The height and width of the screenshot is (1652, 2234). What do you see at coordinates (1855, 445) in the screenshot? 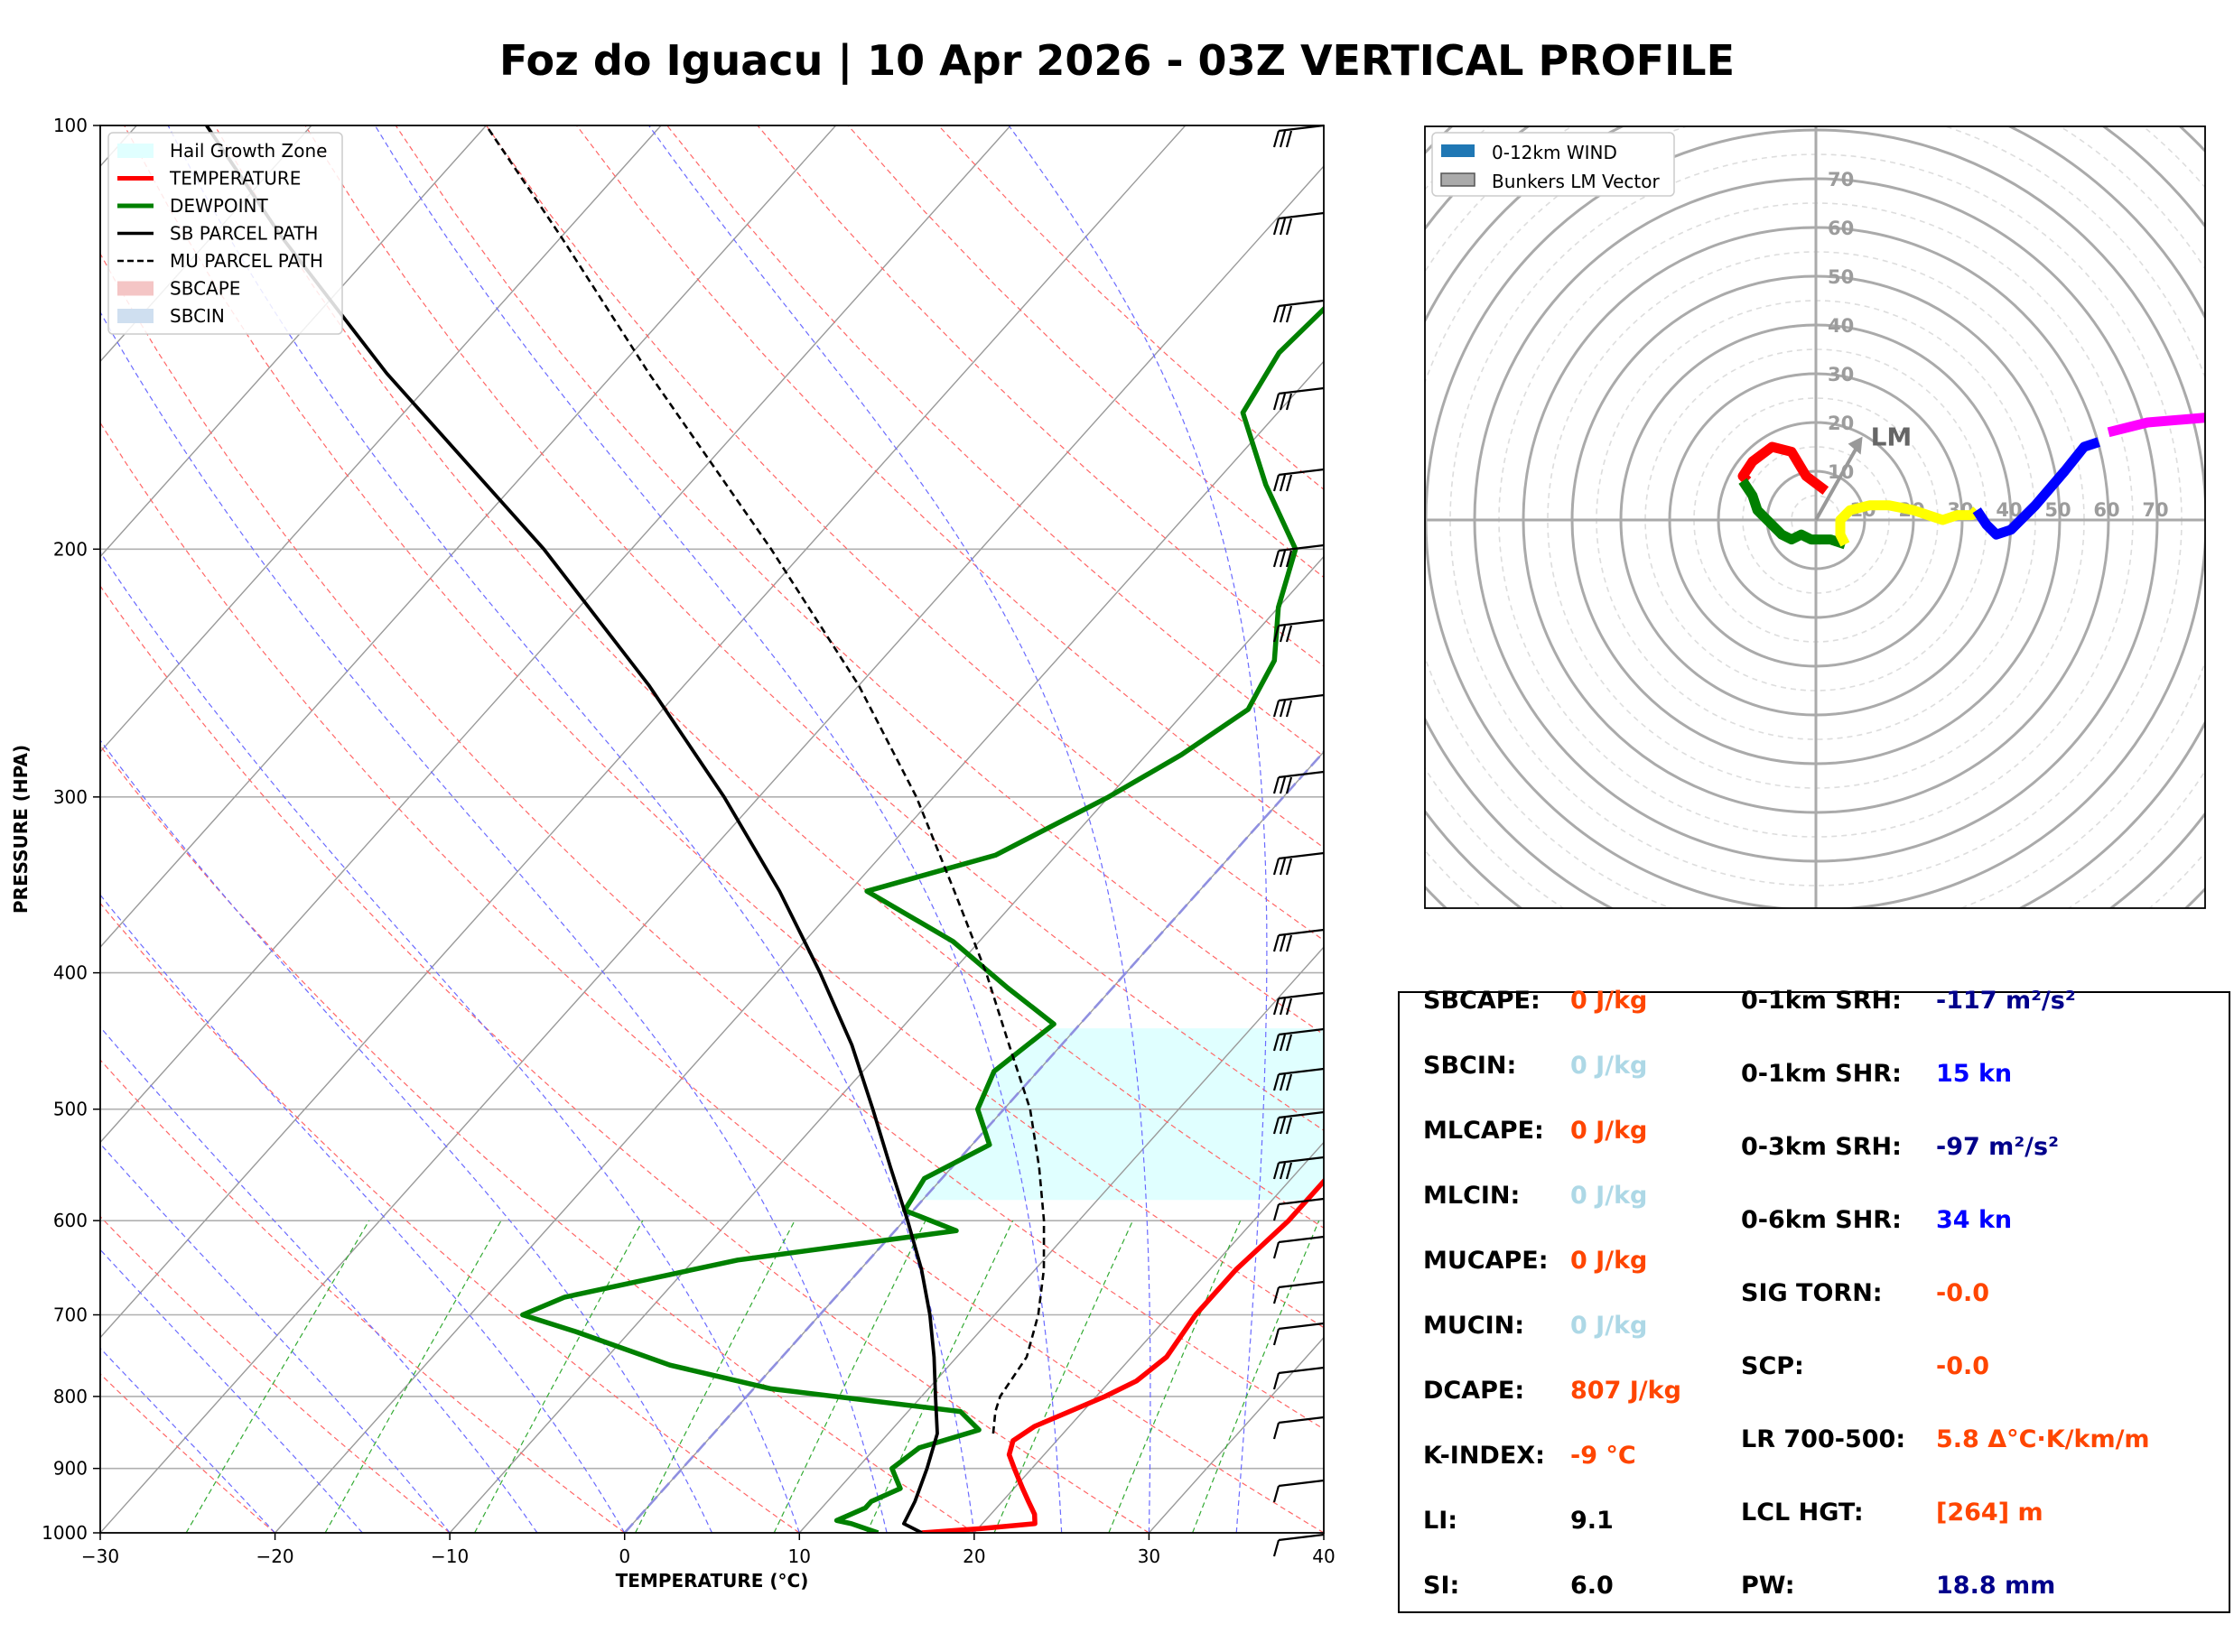
I see `bunkers-lm-arrowhead` at bounding box center [1855, 445].